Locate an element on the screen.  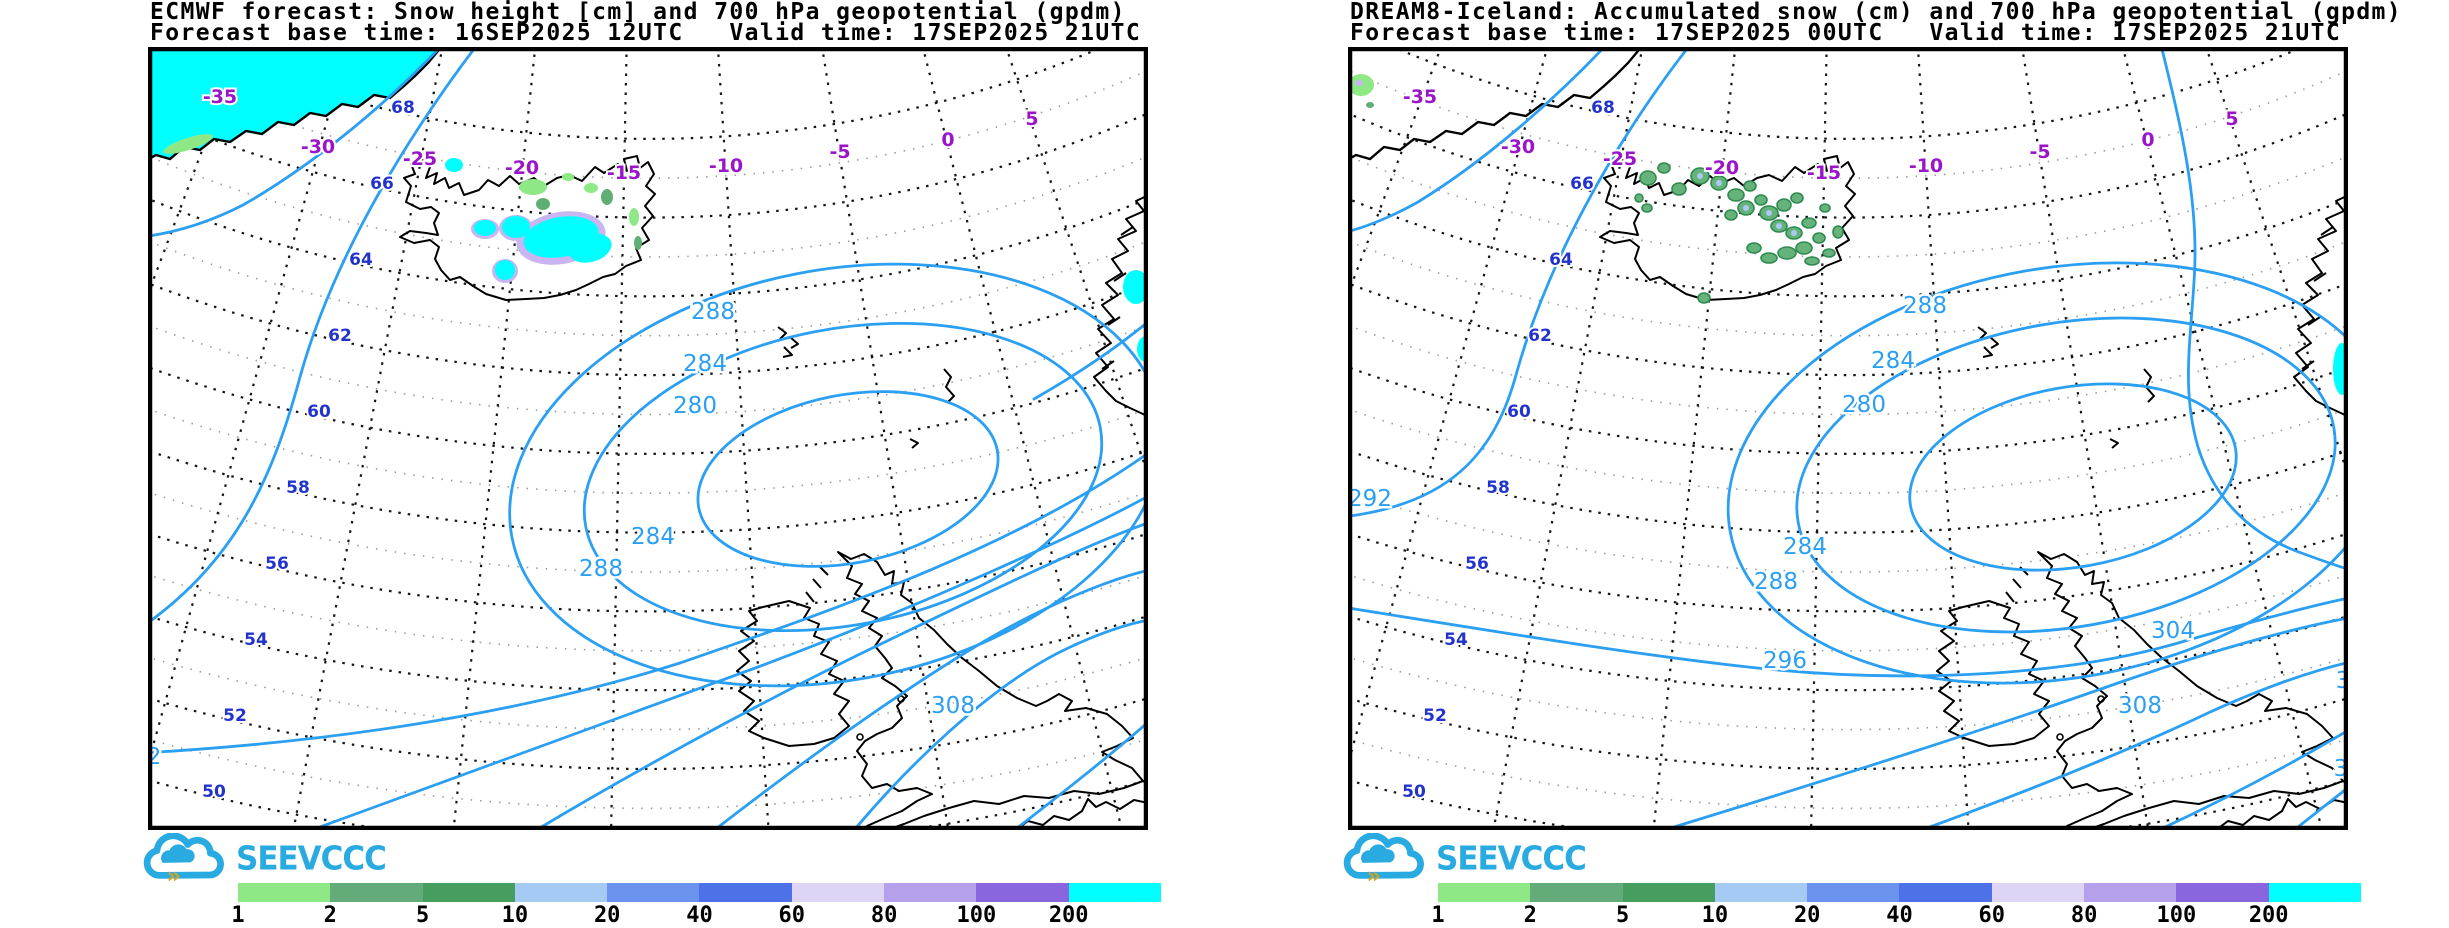
great-britain-coastline is located at coordinates (990, 690).